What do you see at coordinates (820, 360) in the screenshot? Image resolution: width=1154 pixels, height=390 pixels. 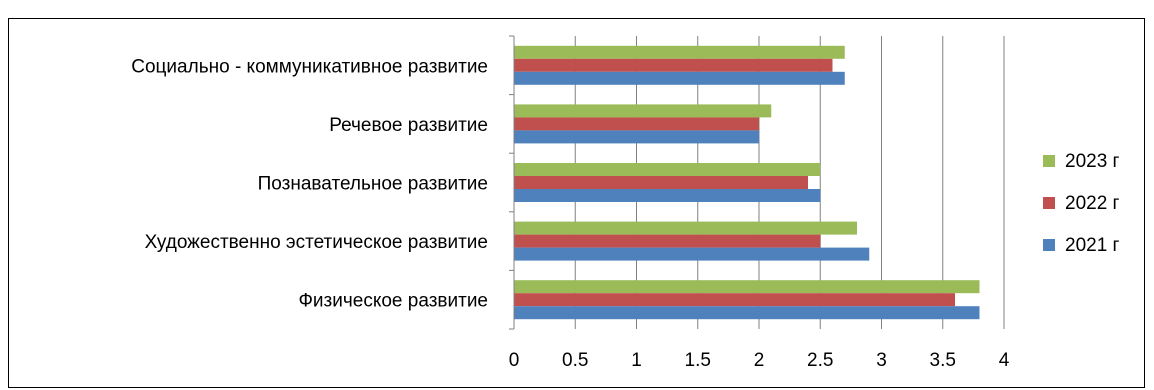 I see `x-tick-label-5: 2.5` at bounding box center [820, 360].